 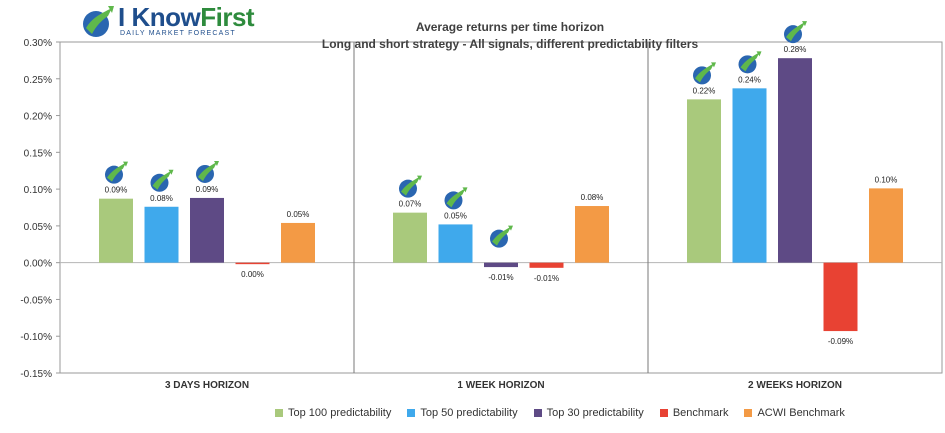 I want to click on y-tick-label: -0.05%, so click(x=36, y=300).